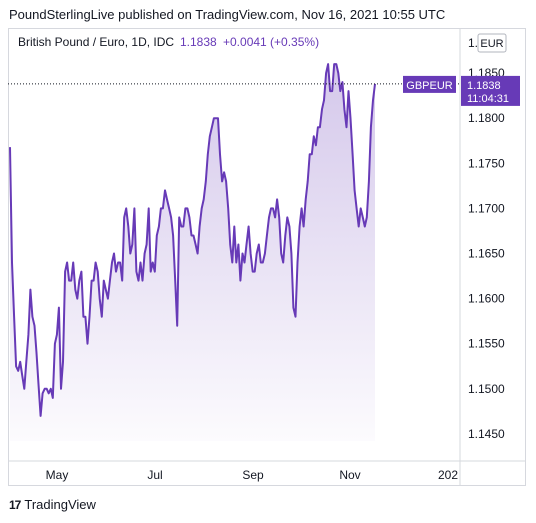  Describe the element at coordinates (15, 504) in the screenshot. I see `tradingview-logo-icon: 17` at that location.